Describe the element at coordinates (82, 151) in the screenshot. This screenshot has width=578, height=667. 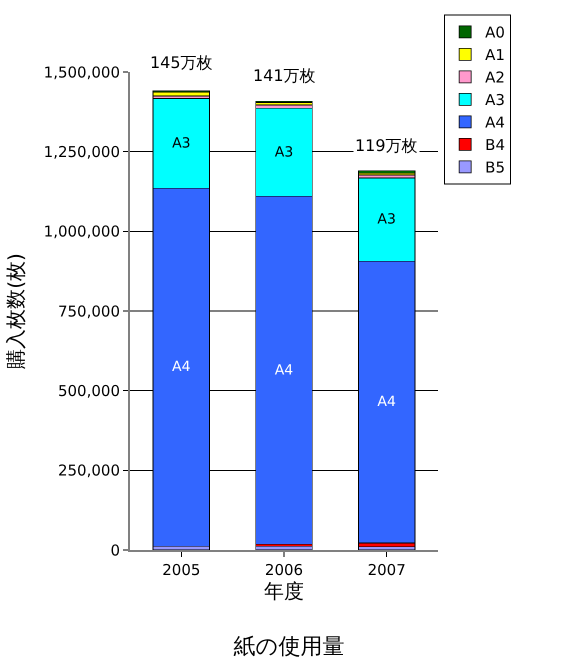
I see `y-tick-label: 1,250,000` at that location.